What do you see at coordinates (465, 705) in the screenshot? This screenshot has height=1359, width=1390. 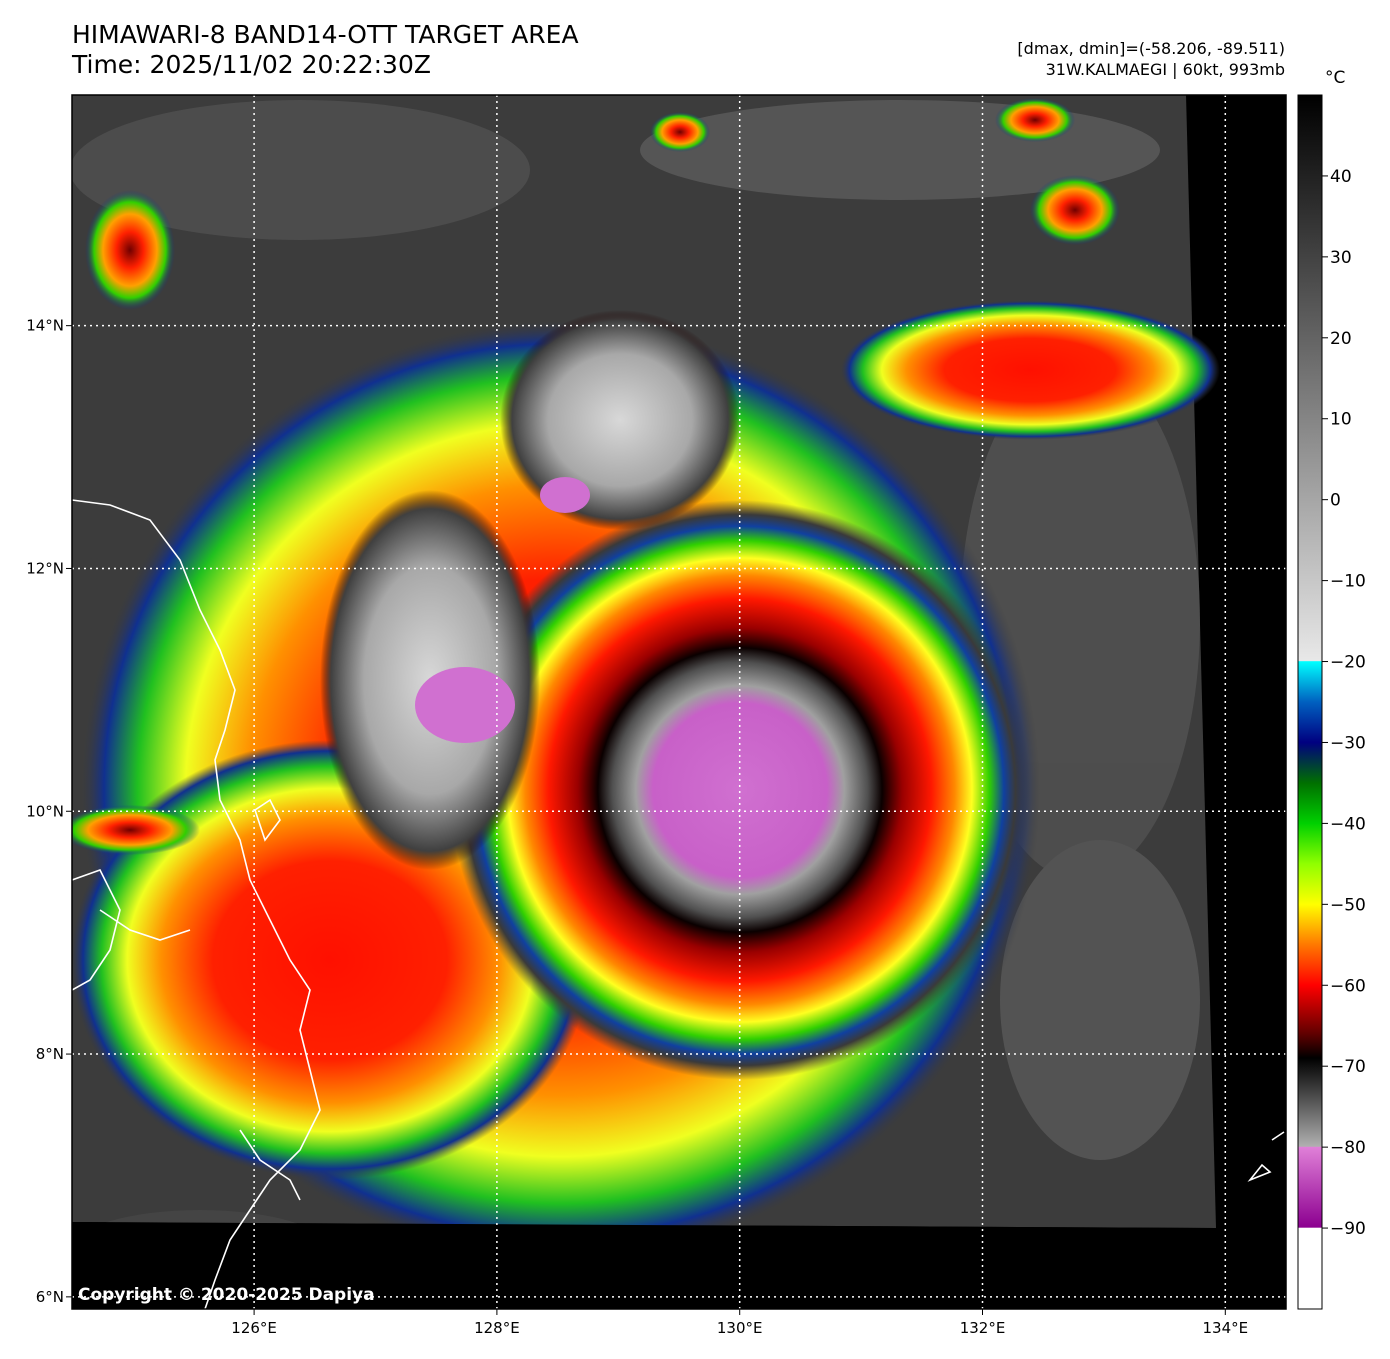 I see `west-cold-top` at bounding box center [465, 705].